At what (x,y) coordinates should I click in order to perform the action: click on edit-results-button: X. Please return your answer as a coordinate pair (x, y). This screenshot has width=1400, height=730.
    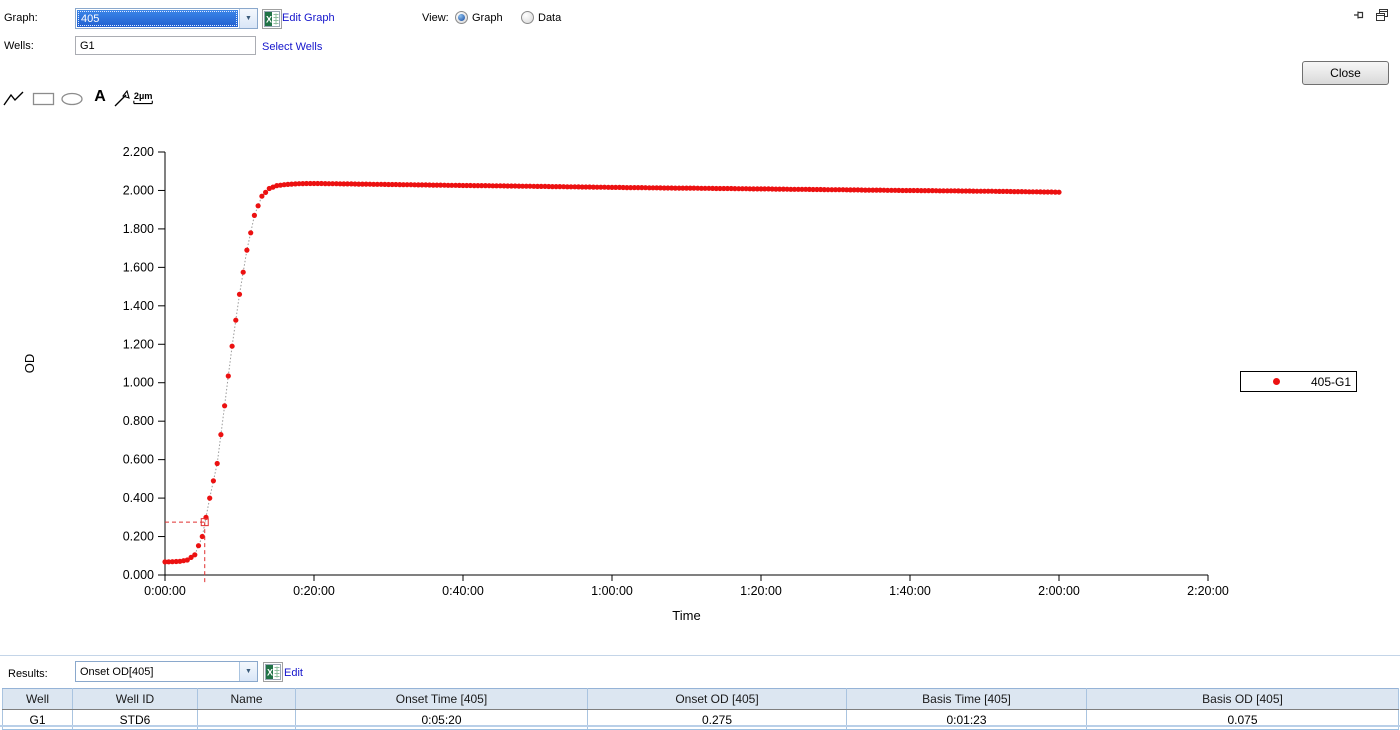
    Looking at the image, I should click on (273, 672).